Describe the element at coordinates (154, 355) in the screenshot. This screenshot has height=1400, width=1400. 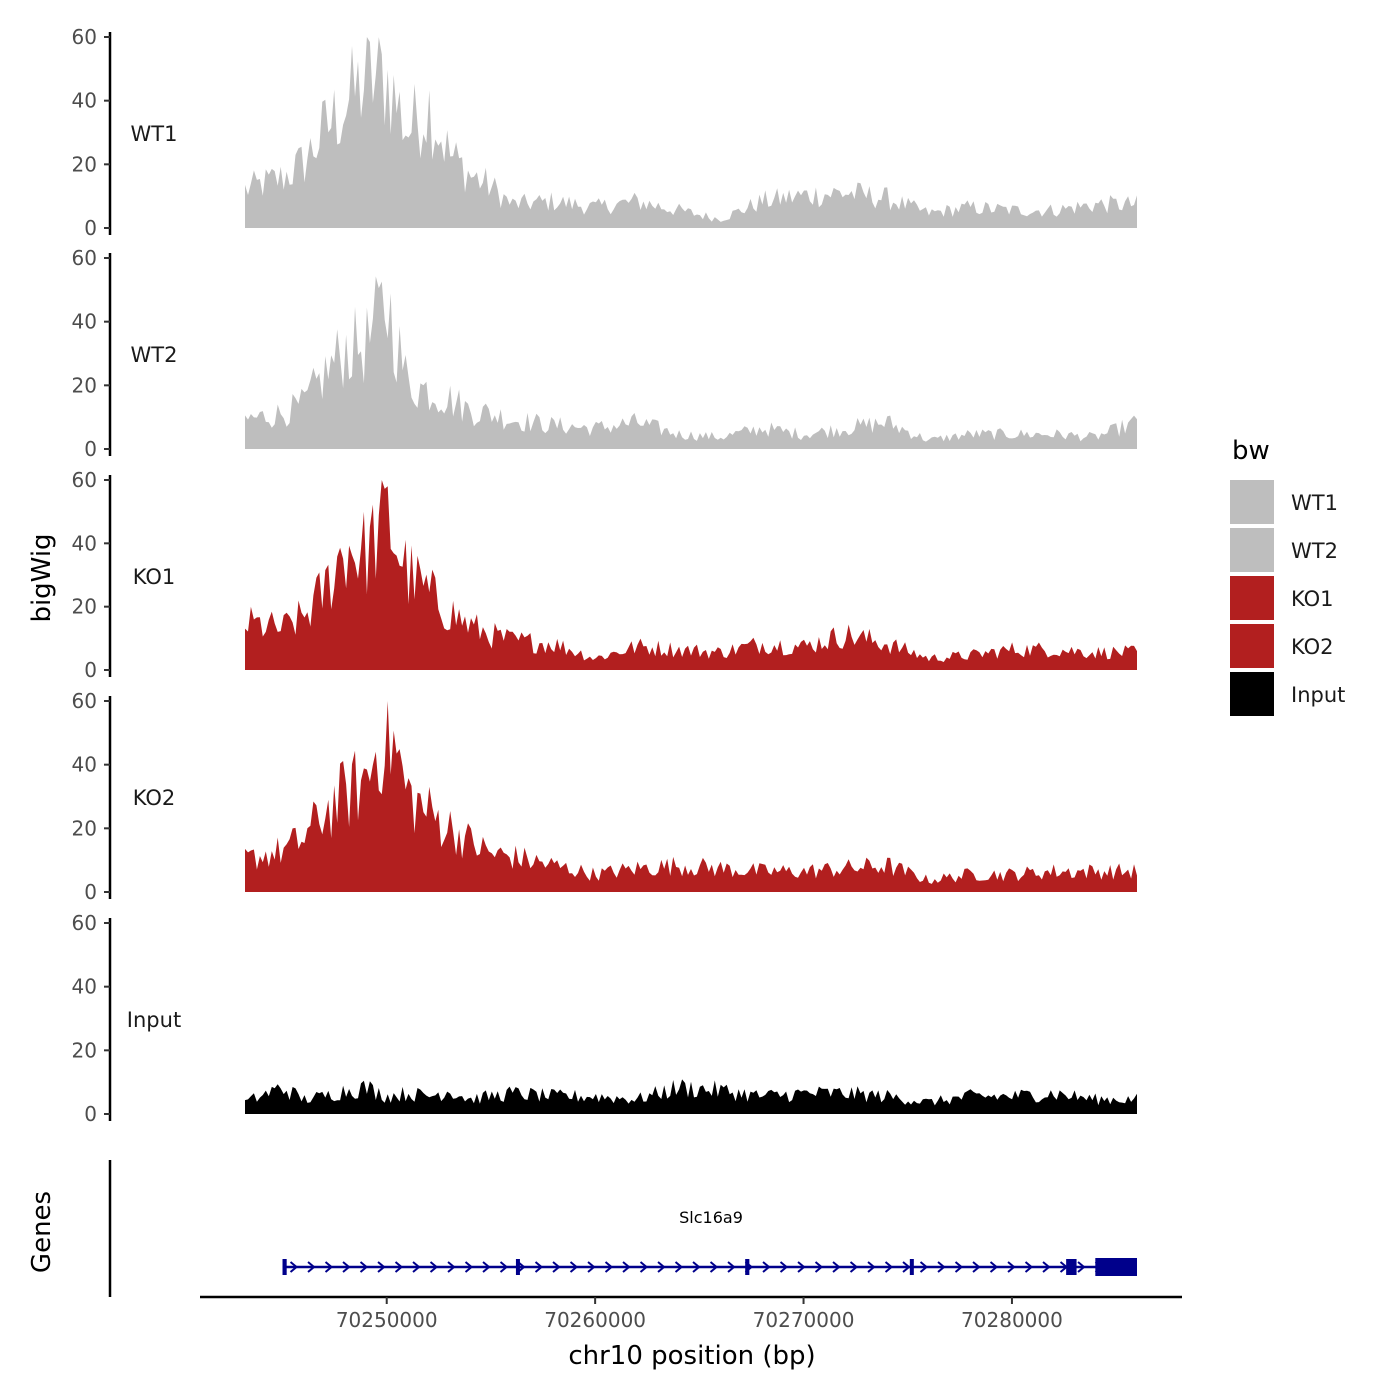
I see `track-label: WT2` at that location.